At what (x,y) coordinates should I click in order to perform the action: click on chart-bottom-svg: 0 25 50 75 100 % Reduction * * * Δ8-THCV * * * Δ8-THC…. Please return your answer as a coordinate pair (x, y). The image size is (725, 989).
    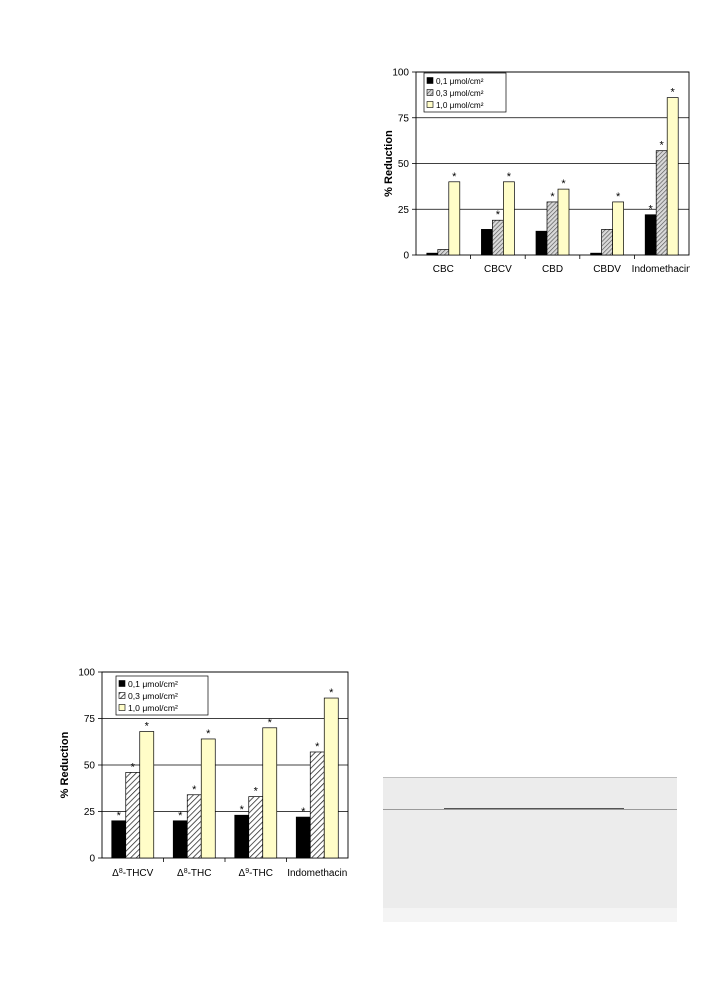
    Looking at the image, I should click on (204, 774).